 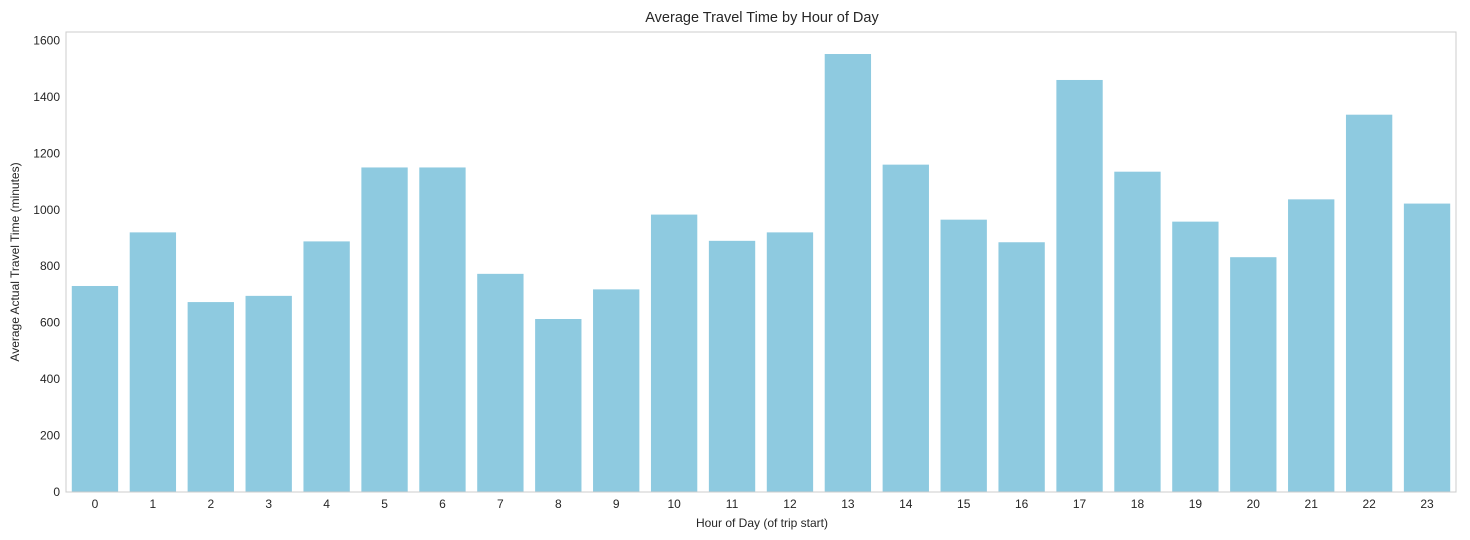 I want to click on x-tick-label: 3, so click(x=268, y=504).